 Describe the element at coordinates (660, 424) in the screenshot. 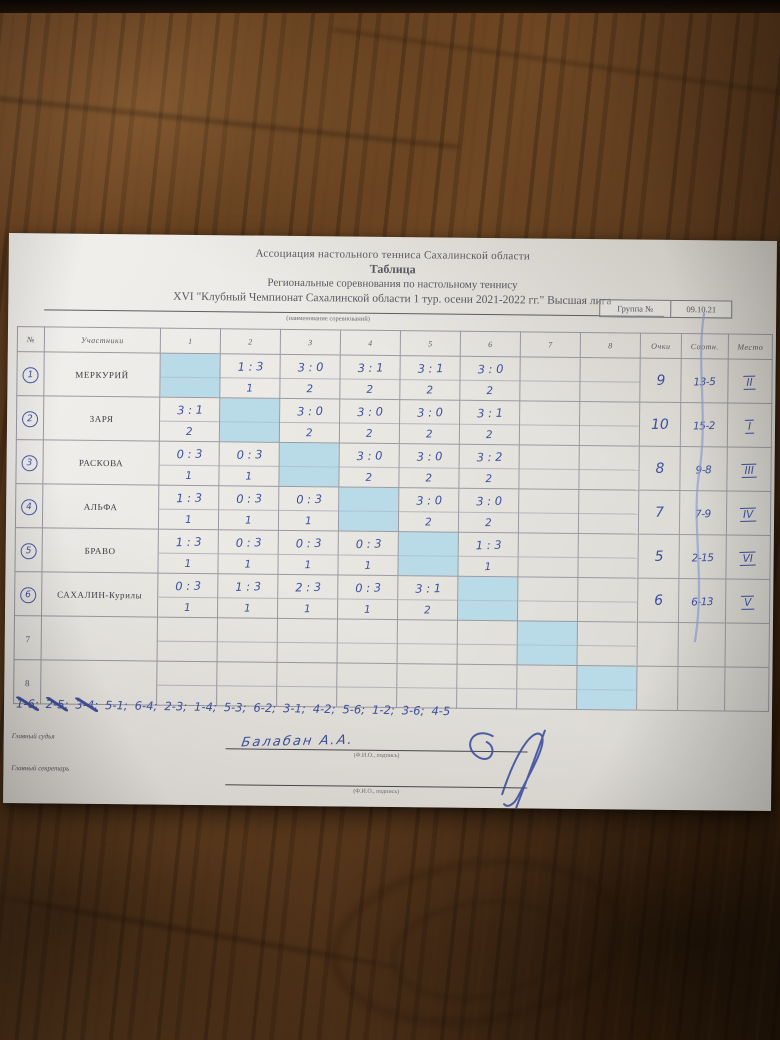

I see `points-total-cell: 10` at that location.